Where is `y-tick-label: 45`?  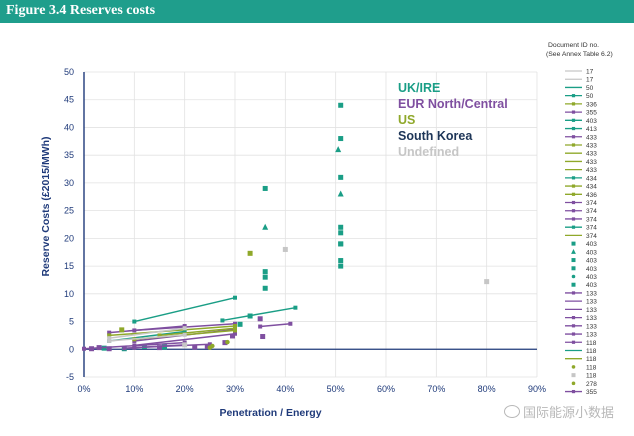 y-tick-label: 45 is located at coordinates (69, 100).